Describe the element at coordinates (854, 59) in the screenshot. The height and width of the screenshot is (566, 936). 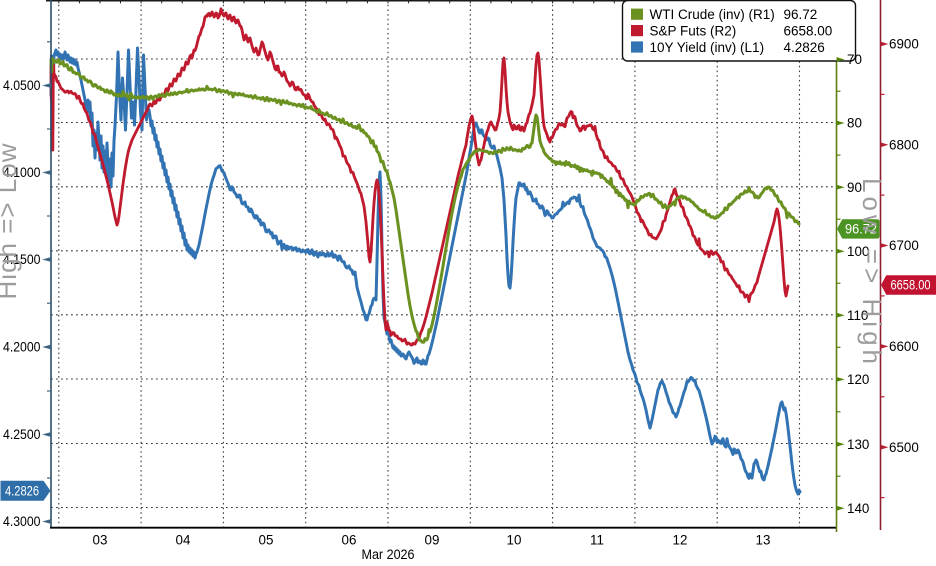
I see `svg-text: 70` at that location.